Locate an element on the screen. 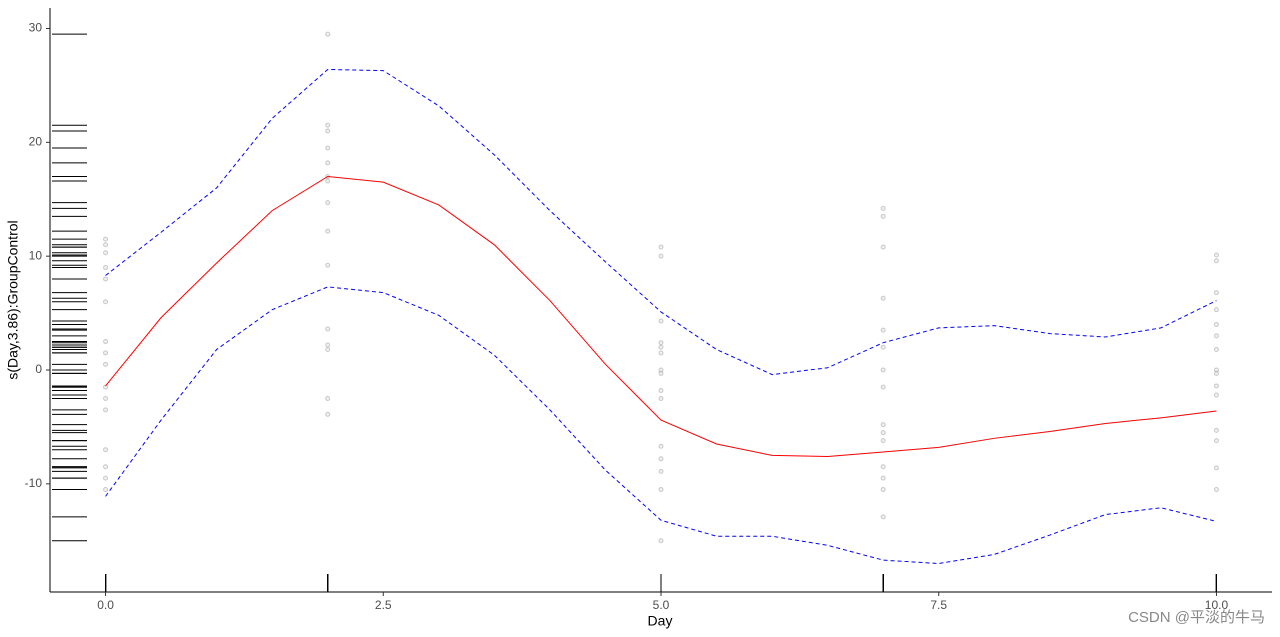 The height and width of the screenshot is (637, 1280). x-tick-label: 5.0 is located at coordinates (661, 605).